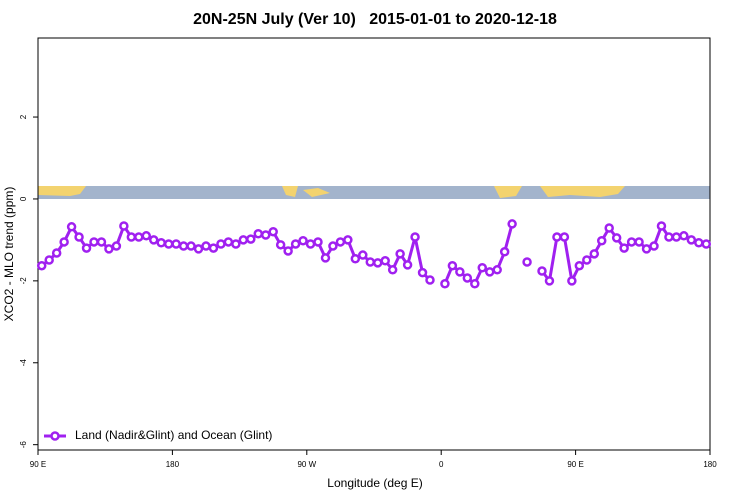  I want to click on y-tick-label: -6, so click(23, 445).